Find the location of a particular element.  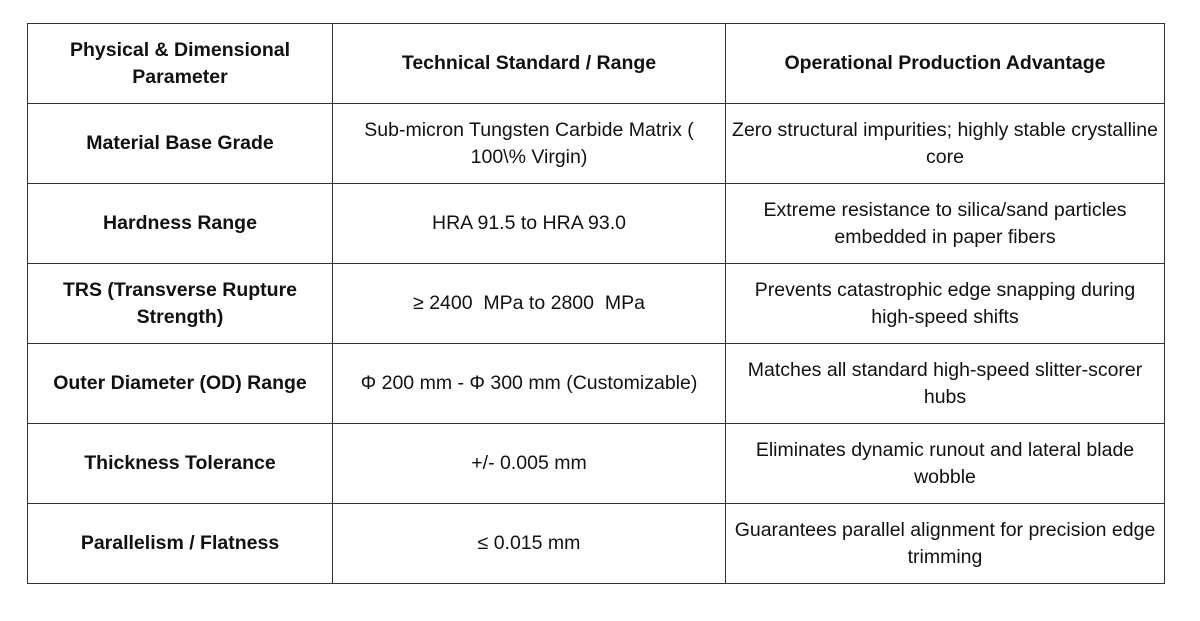

table-cell: ≤ 0.015 mm is located at coordinates (529, 543).